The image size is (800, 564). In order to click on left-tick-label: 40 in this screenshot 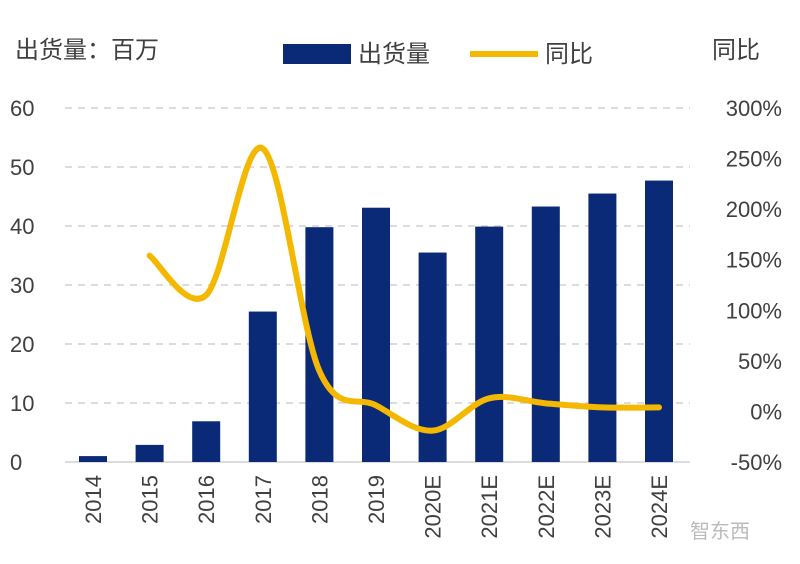, I will do `click(22, 226)`.